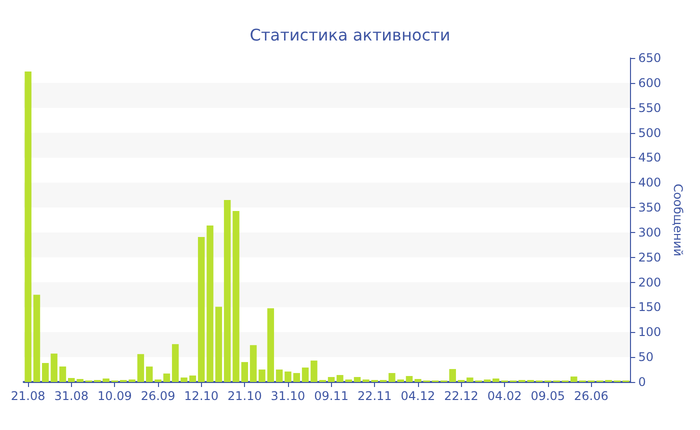 This screenshot has height=430, width=700. What do you see at coordinates (374, 396) in the screenshot?
I see `x-tick-label: 22.11` at bounding box center [374, 396].